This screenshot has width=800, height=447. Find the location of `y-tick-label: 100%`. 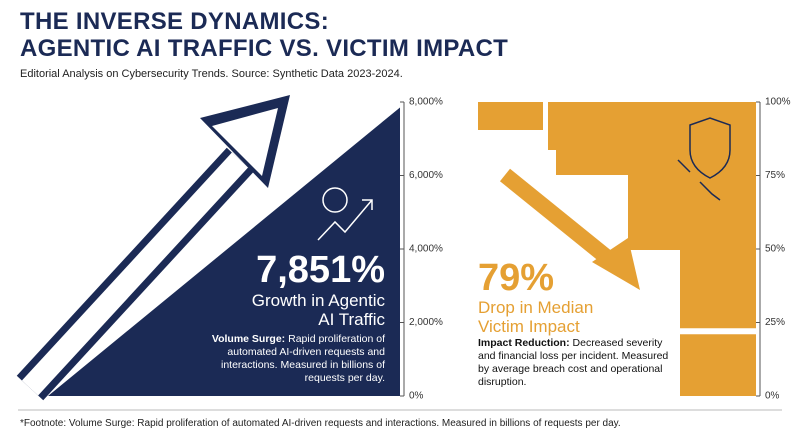

y-tick-label: 100% is located at coordinates (778, 102).